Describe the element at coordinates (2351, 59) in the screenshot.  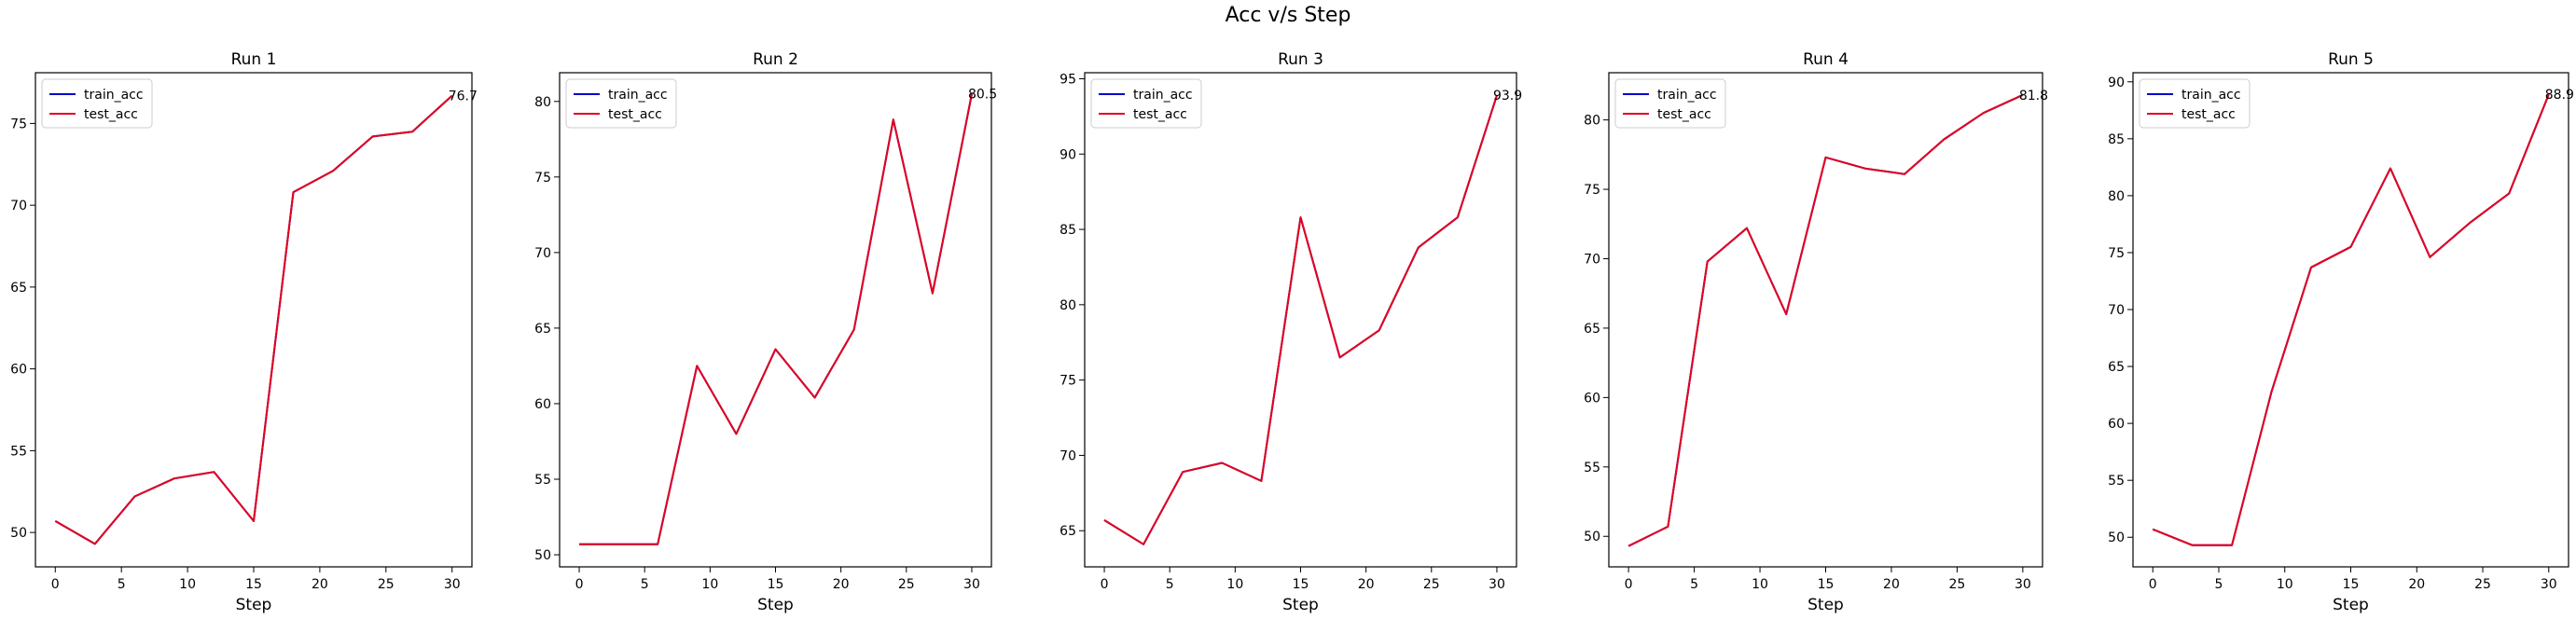
I see `subplot-title: Run 5` at that location.